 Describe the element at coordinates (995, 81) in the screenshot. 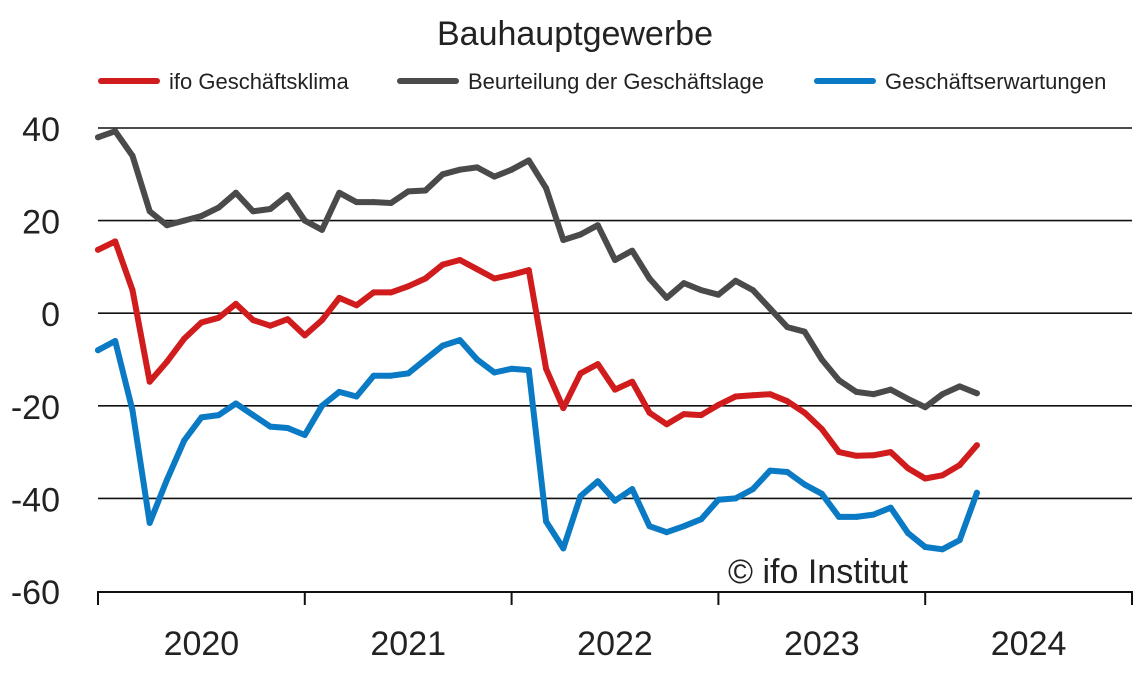

I see `legend-label: Geschäftserwartungen` at that location.